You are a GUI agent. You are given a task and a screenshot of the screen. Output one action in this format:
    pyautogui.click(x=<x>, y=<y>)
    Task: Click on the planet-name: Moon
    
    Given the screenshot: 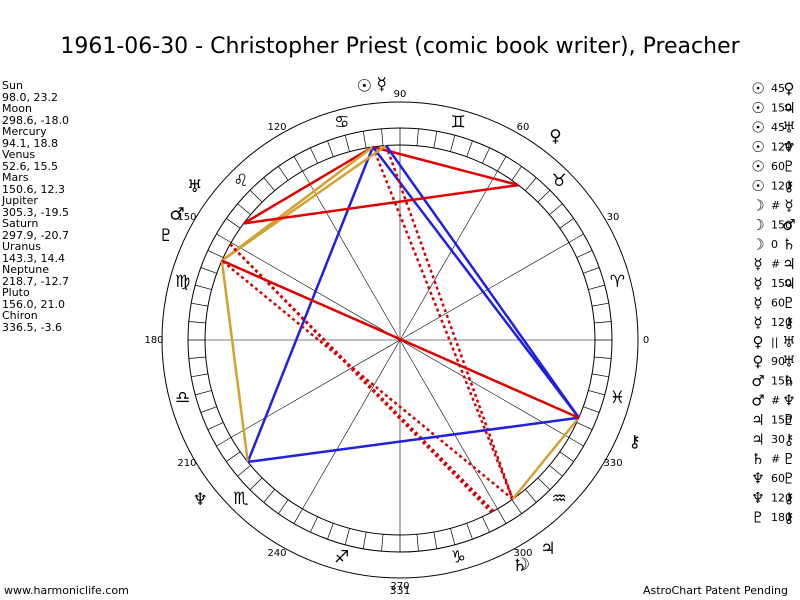 What is the action you would take?
    pyautogui.click(x=17, y=108)
    